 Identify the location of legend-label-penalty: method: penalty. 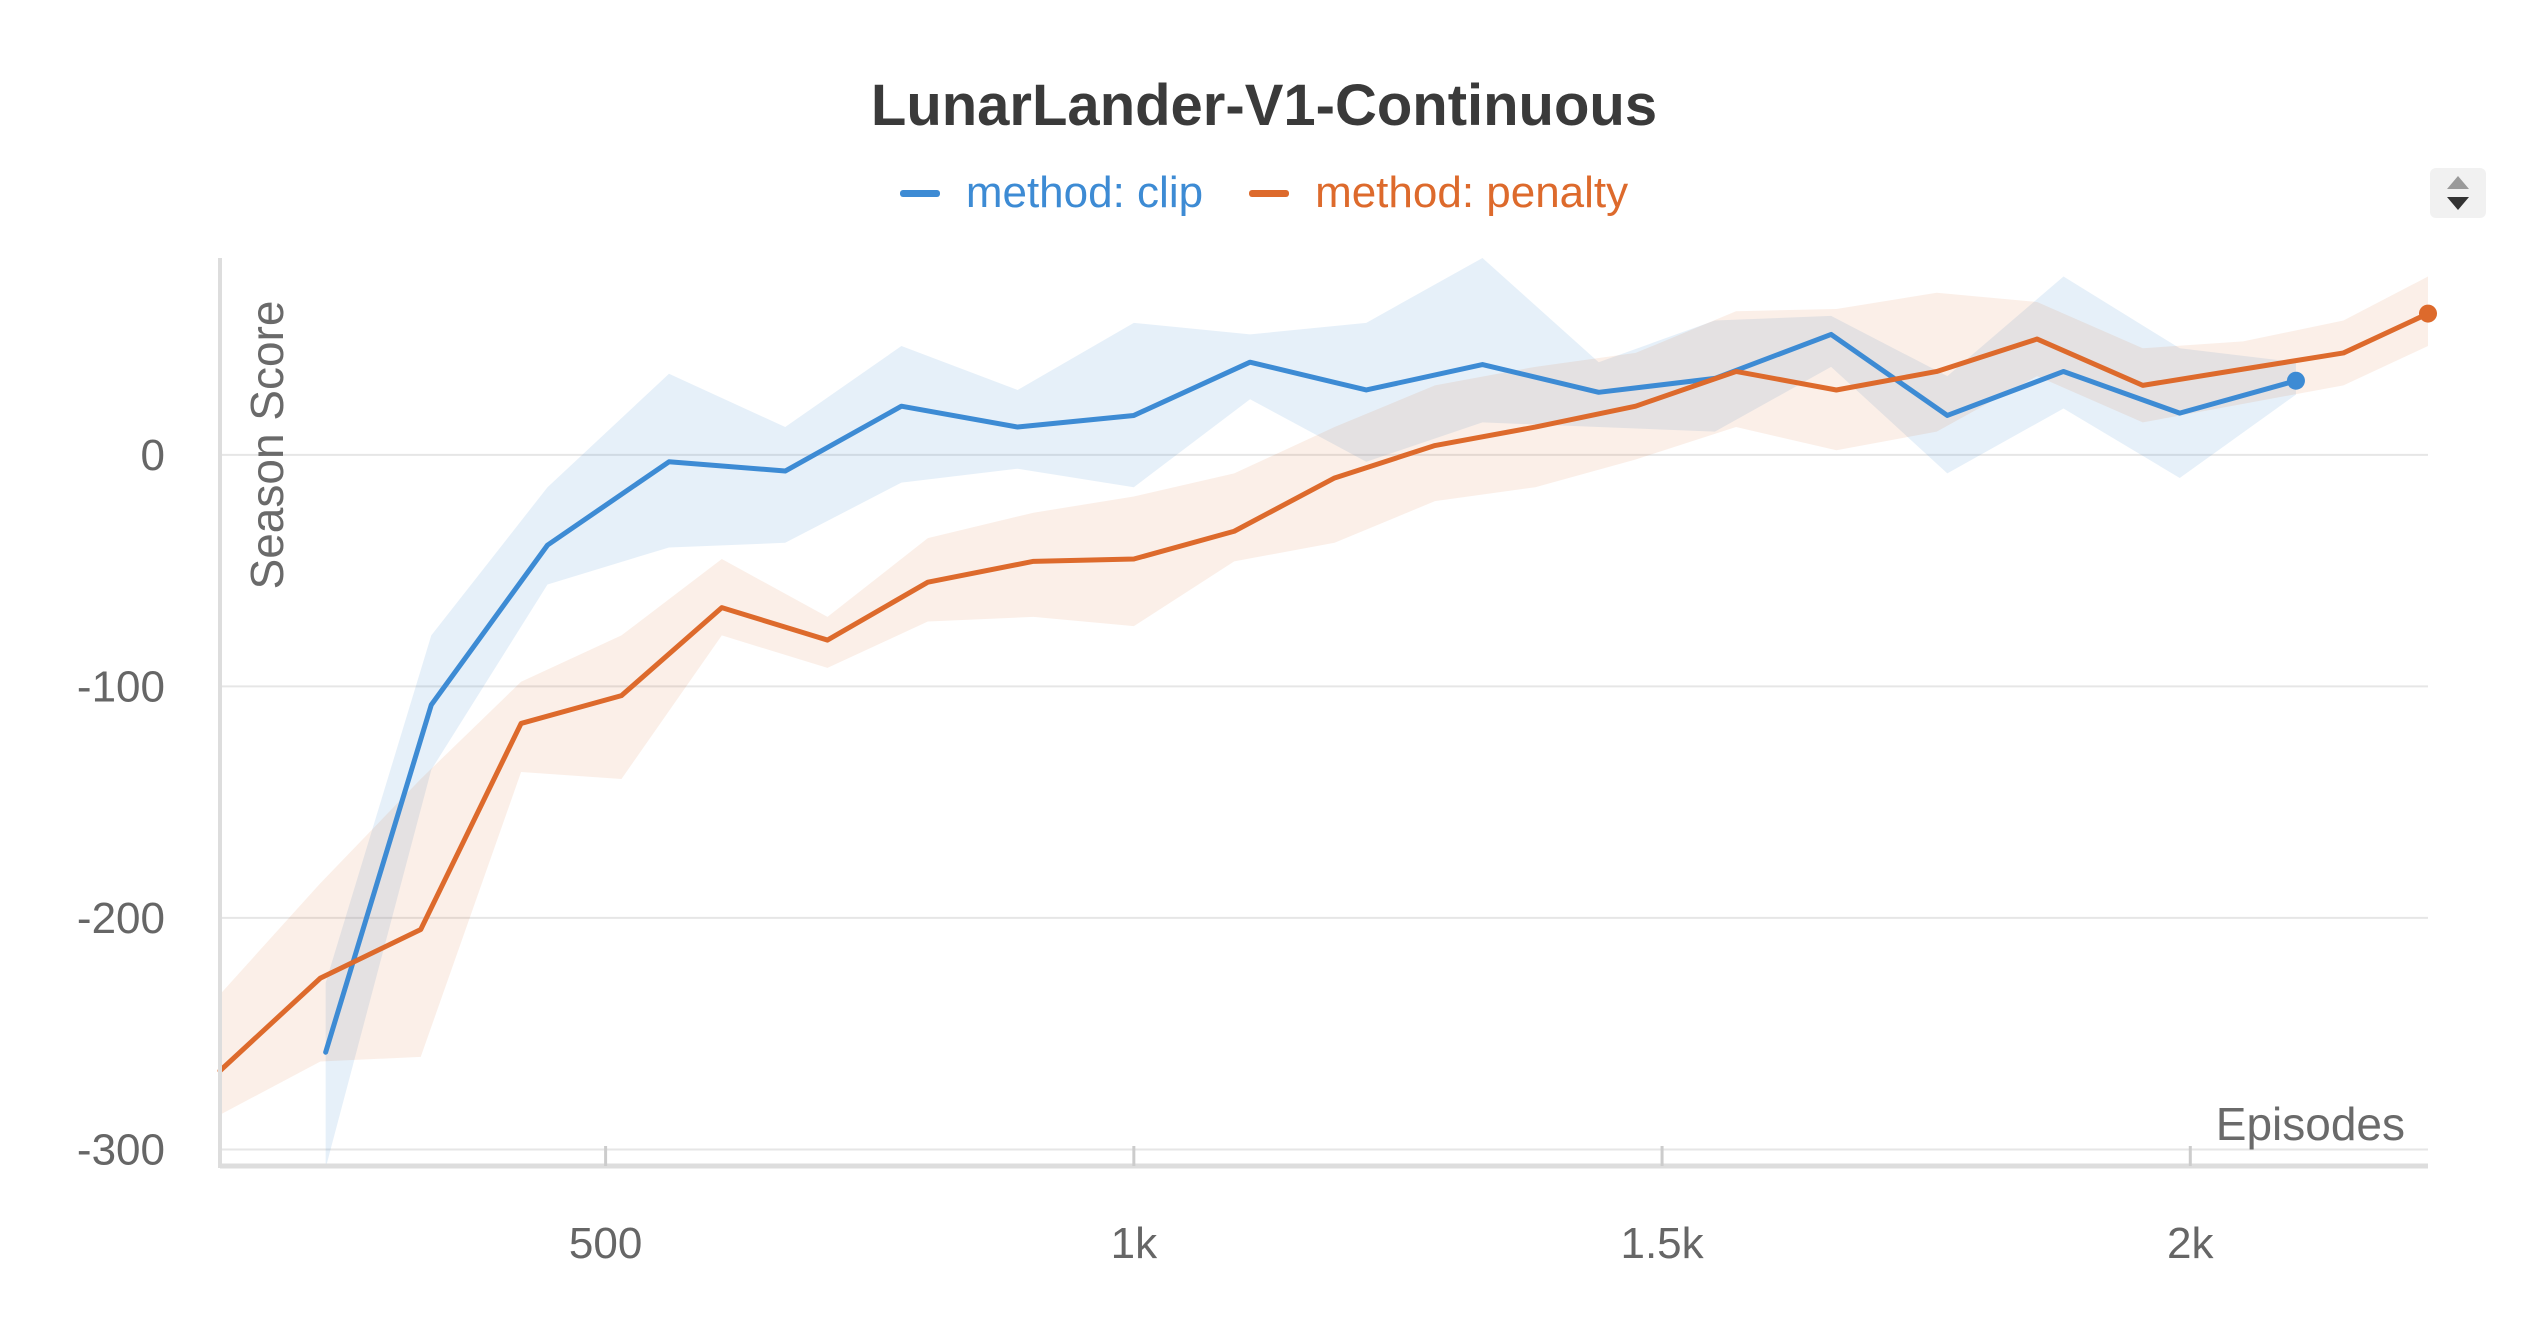
(1472, 192).